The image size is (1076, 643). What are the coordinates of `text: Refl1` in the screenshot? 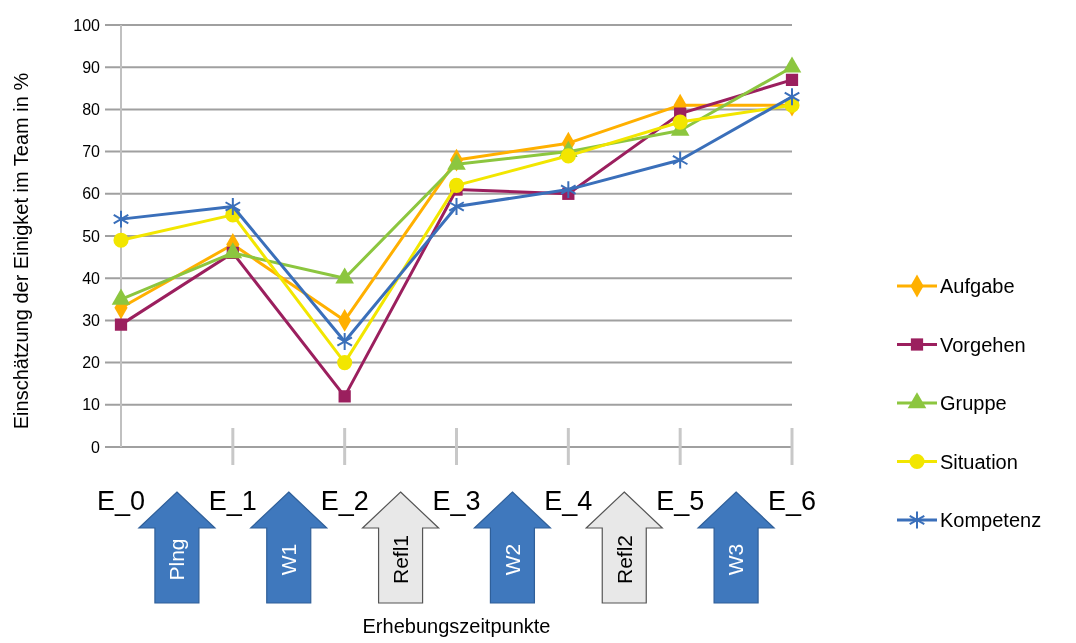 It's located at (400, 559).